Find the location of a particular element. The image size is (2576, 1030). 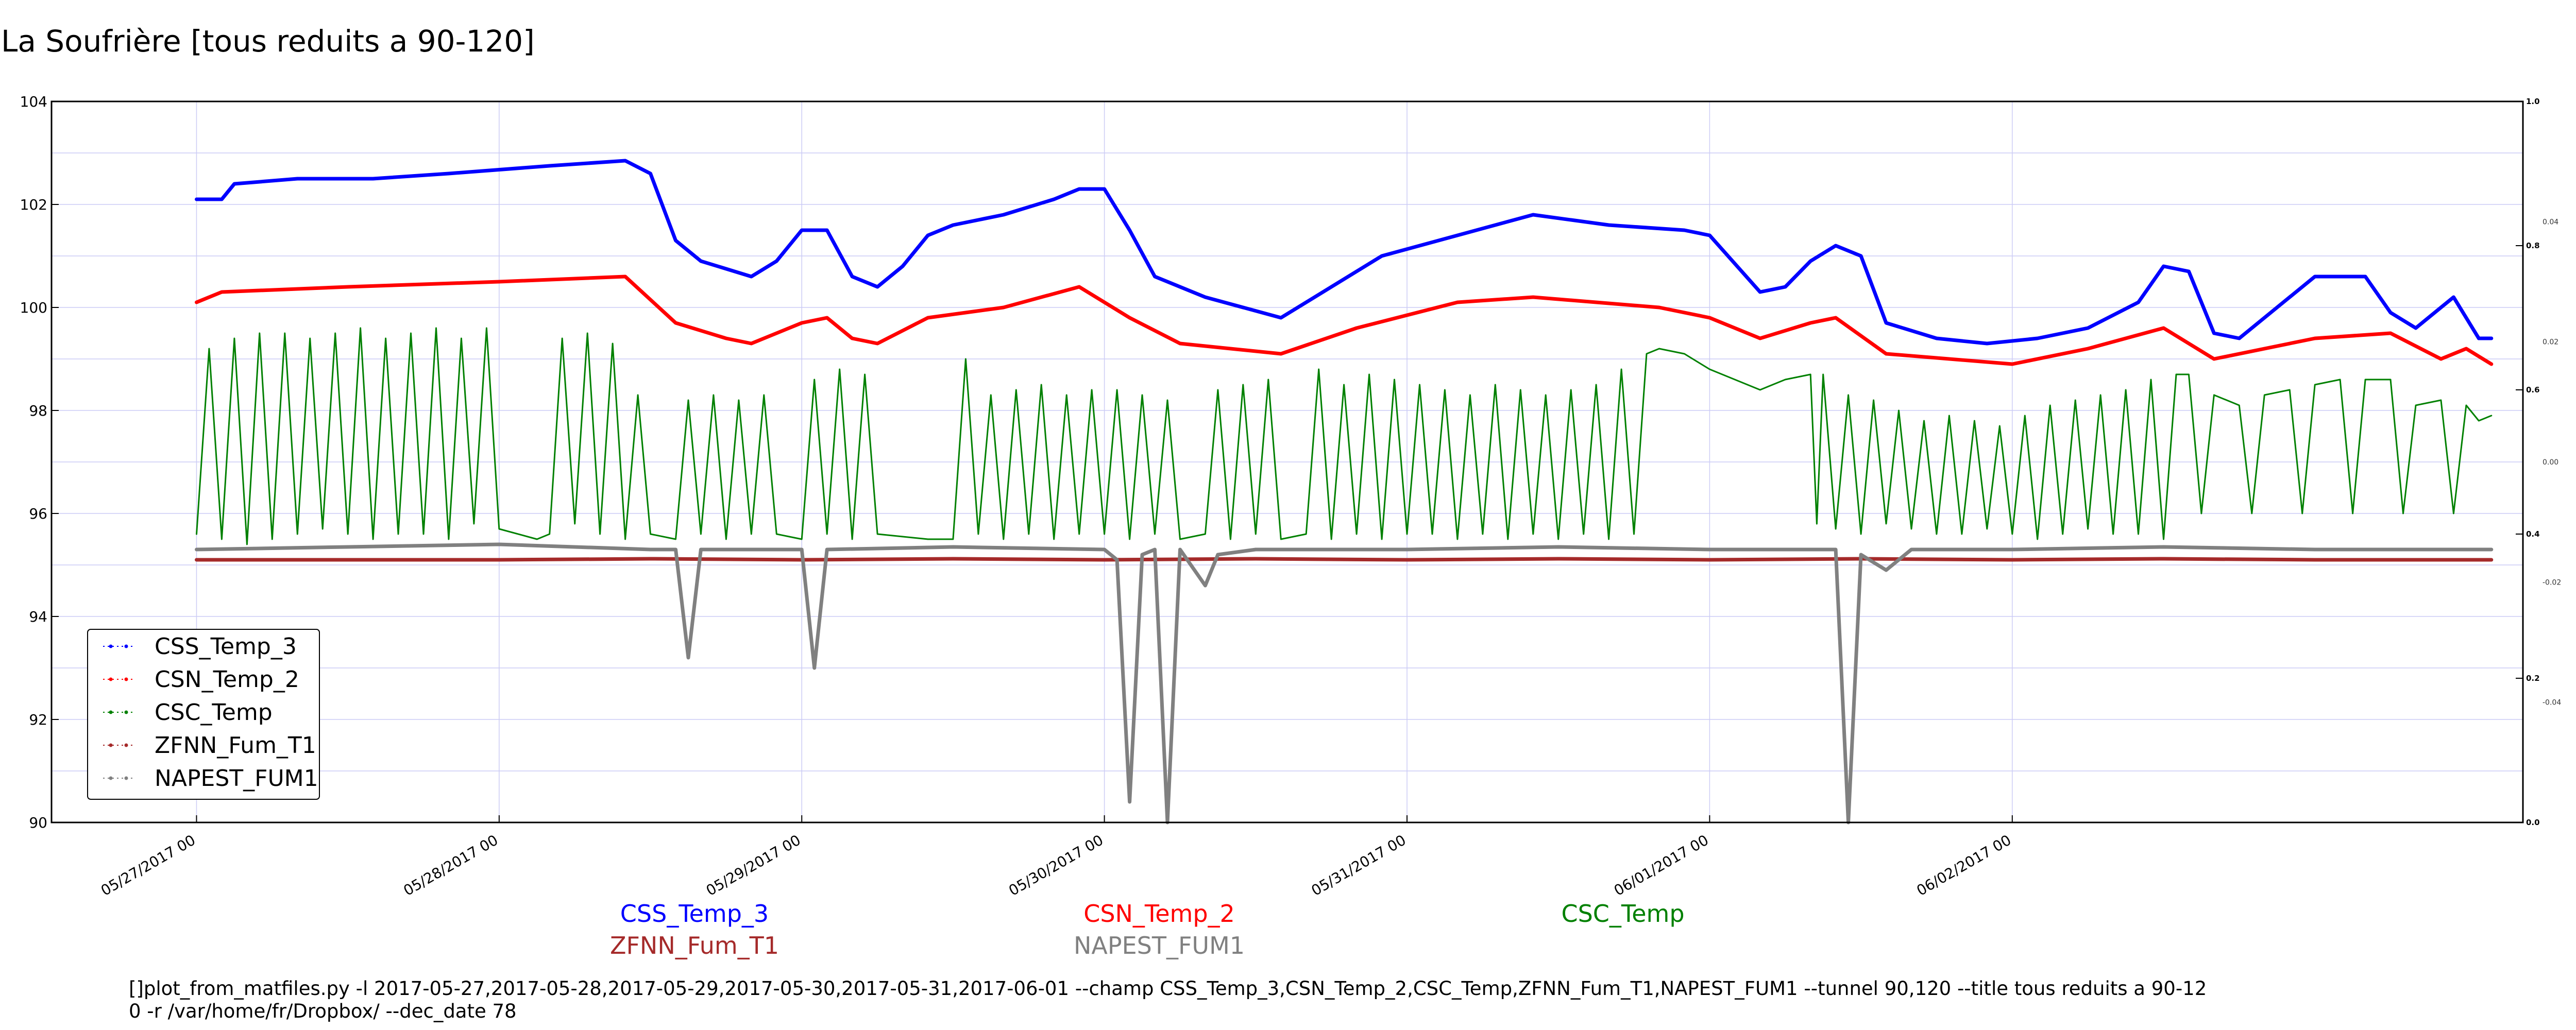

bottom-label: CSS_Temp_3 is located at coordinates (695, 914).